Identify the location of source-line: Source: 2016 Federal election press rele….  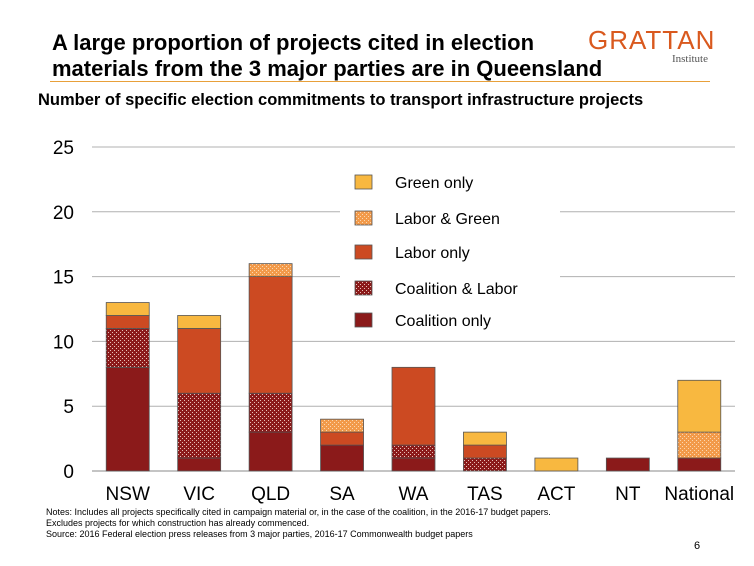
(259, 534).